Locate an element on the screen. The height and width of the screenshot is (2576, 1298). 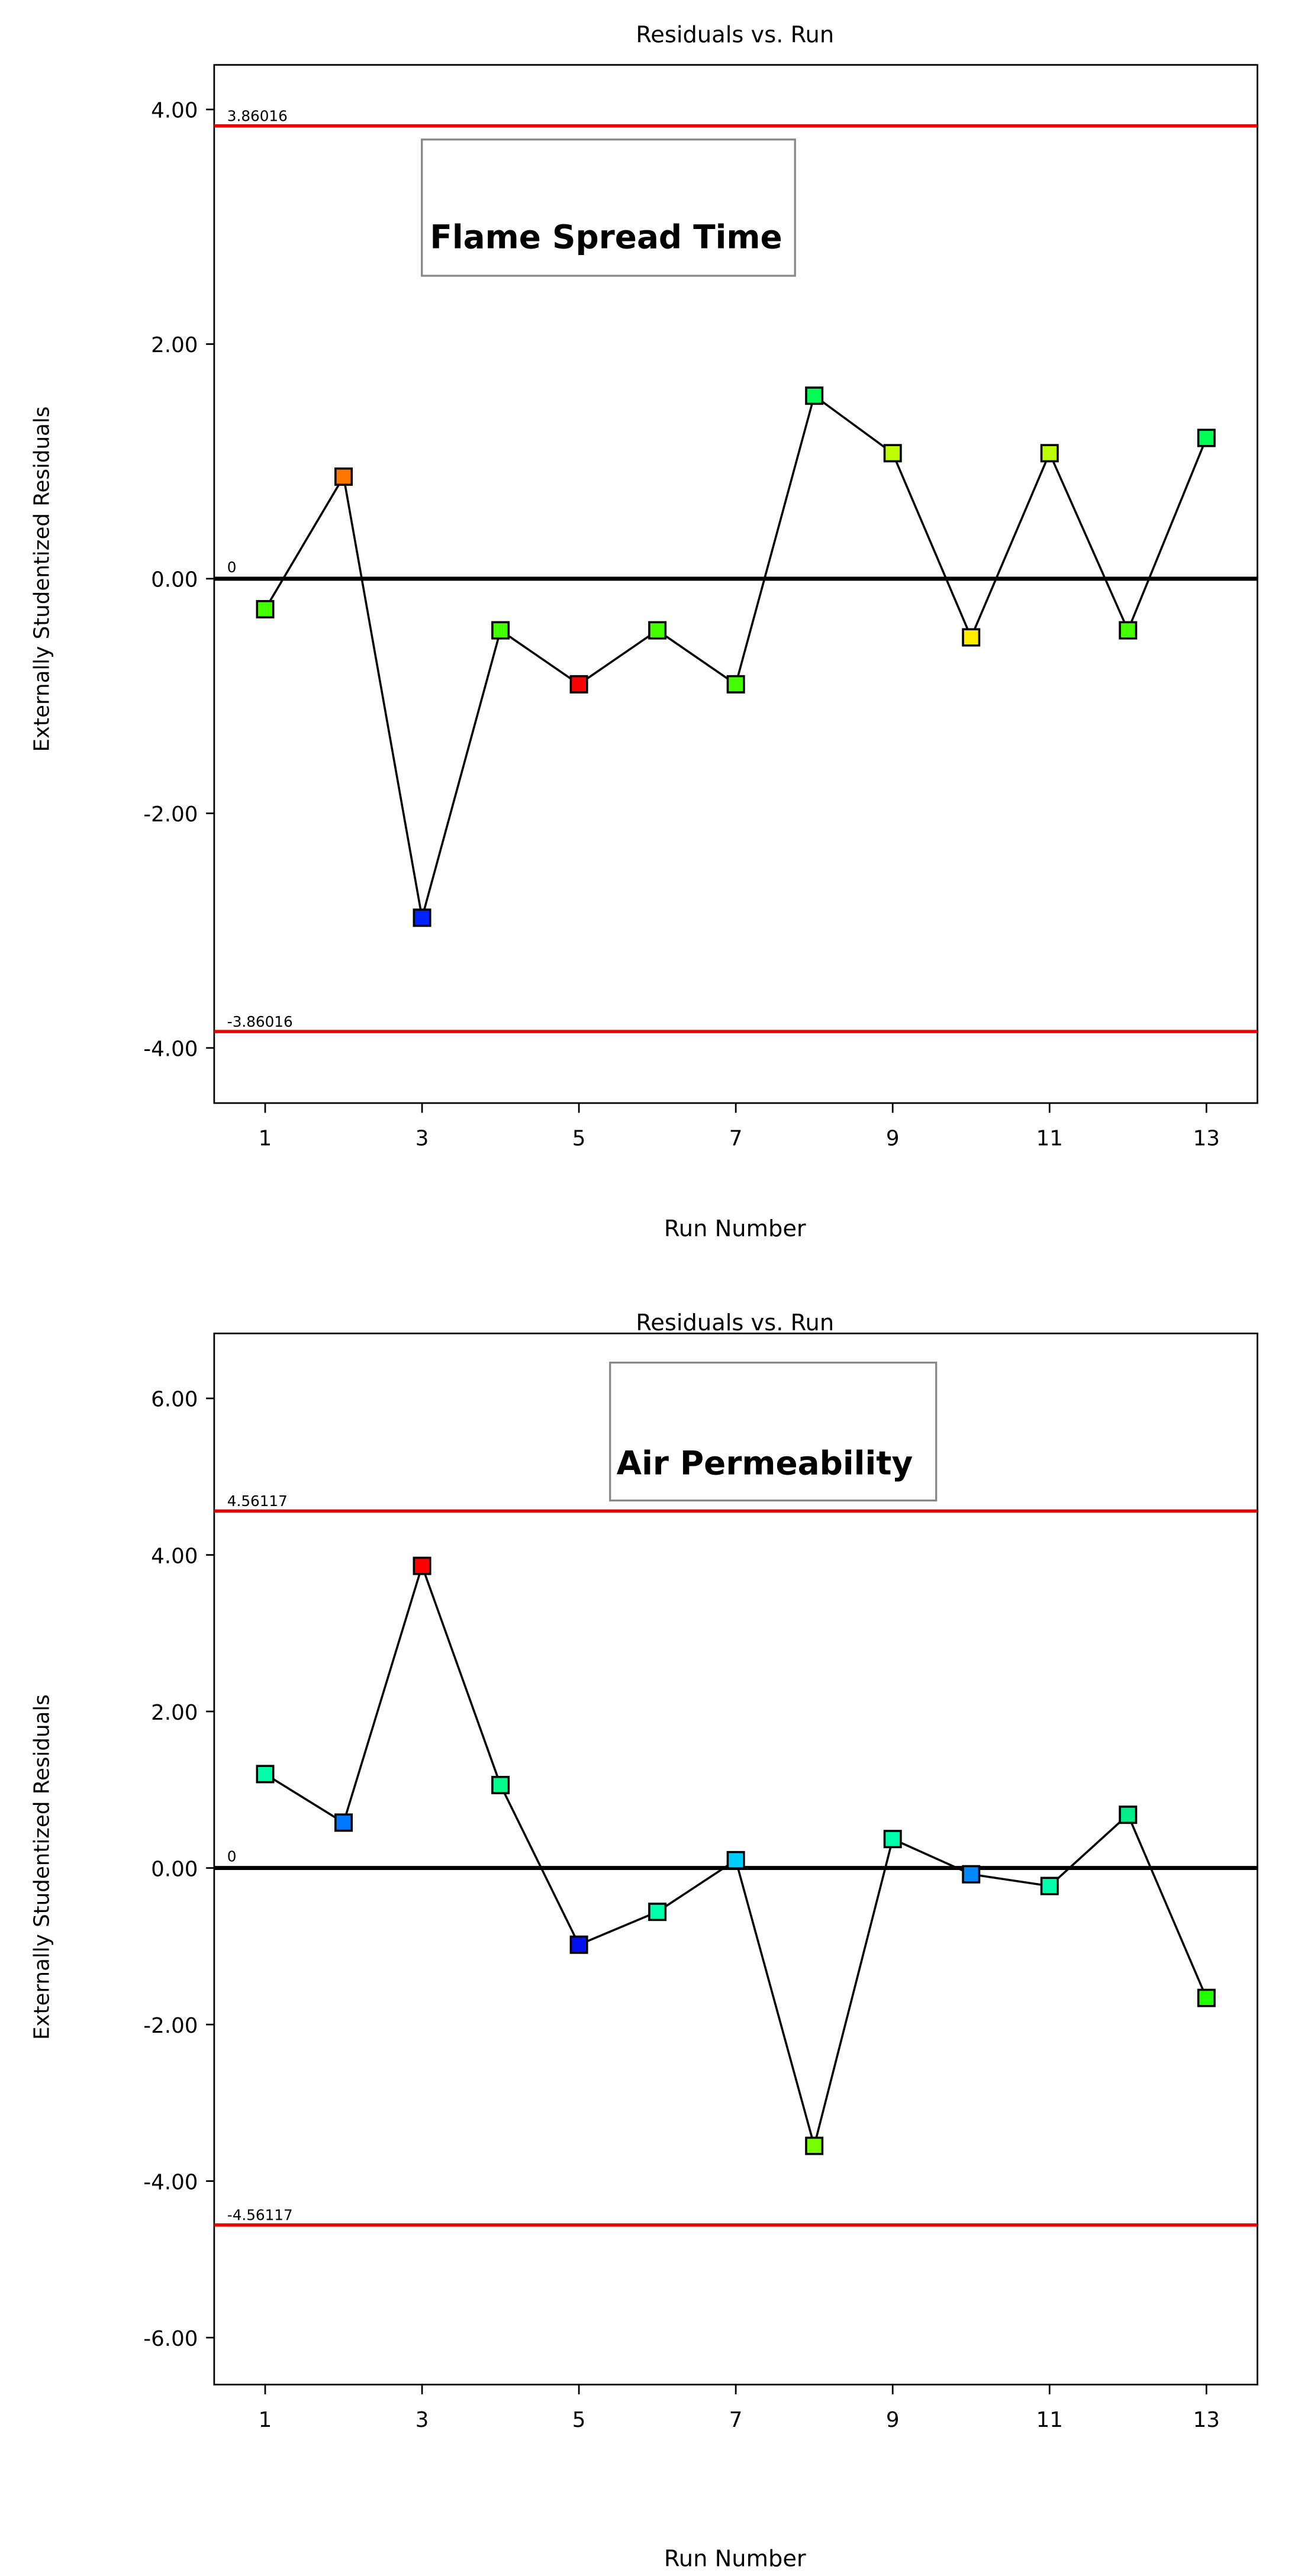
y-tick-label: -6.00 is located at coordinates (170, 2339).